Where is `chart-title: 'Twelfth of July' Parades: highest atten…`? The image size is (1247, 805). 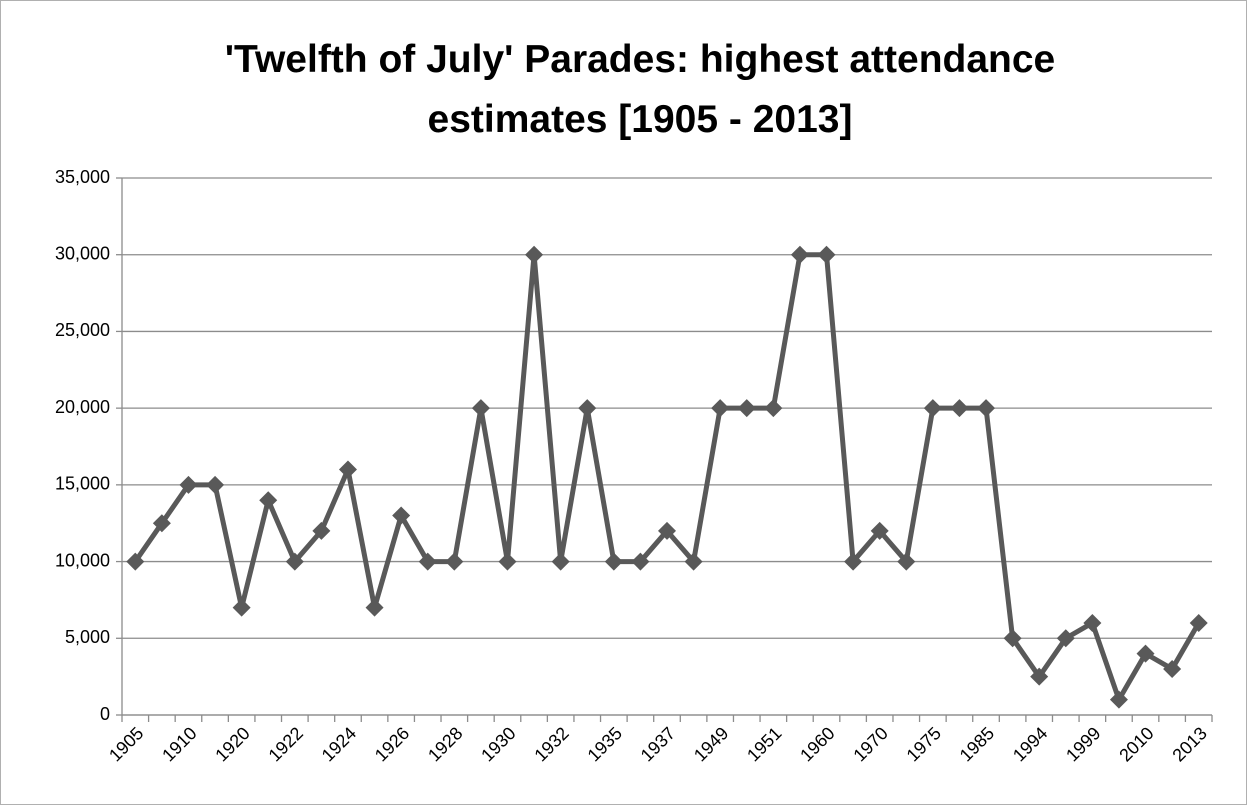 chart-title: 'Twelfth of July' Parades: highest atten… is located at coordinates (640, 89).